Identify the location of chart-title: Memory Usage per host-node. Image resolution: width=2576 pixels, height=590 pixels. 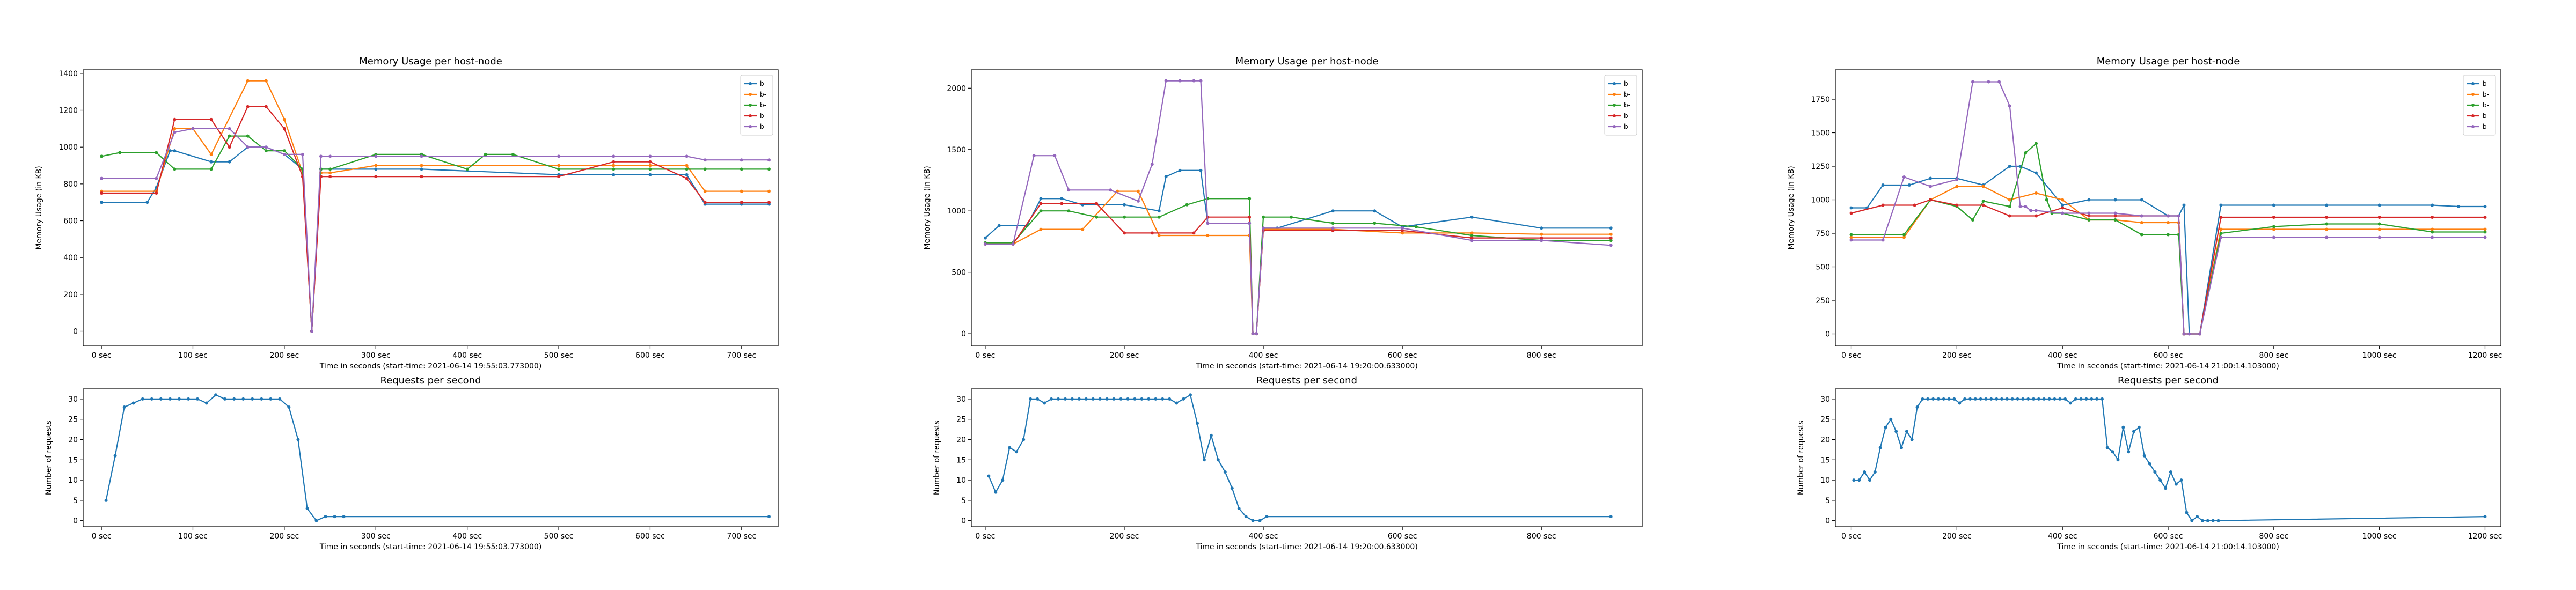
(1307, 61).